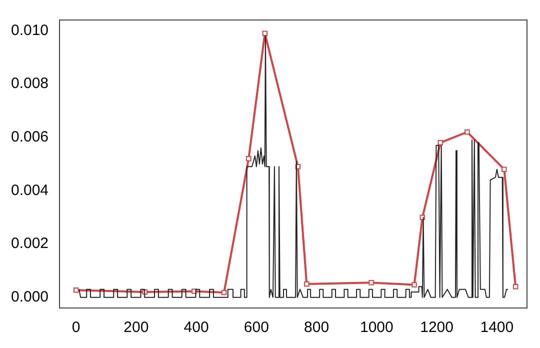 This screenshot has height=348, width=540. What do you see at coordinates (29, 190) in the screenshot?
I see `y-tick-label: 0.004` at bounding box center [29, 190].